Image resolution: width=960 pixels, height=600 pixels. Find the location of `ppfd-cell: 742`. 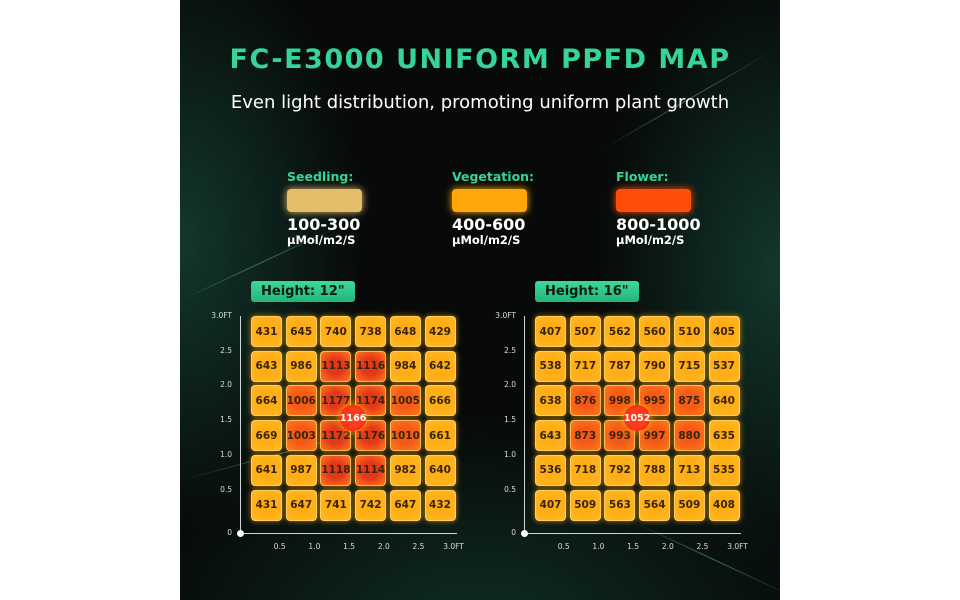

ppfd-cell: 742 is located at coordinates (371, 505).